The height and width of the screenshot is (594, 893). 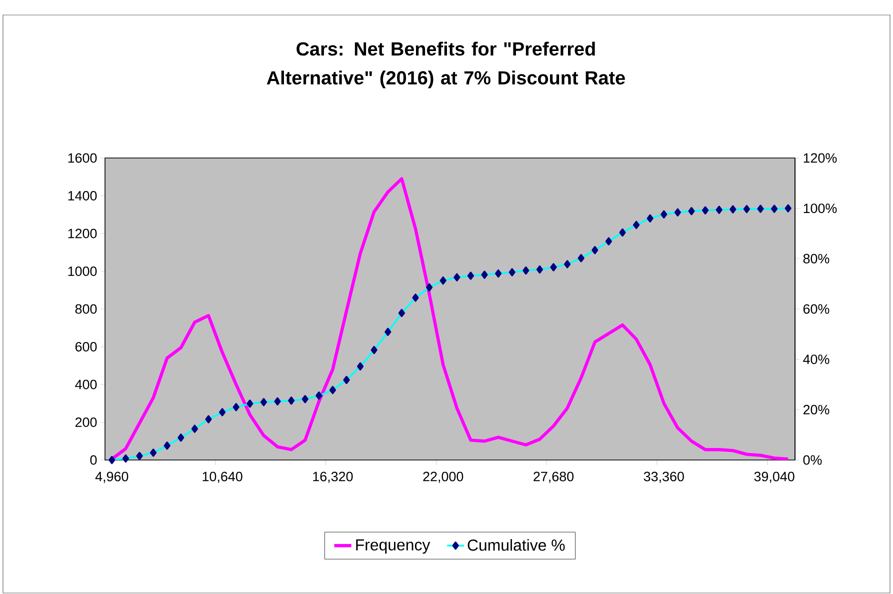 What do you see at coordinates (222, 477) in the screenshot?
I see `x-tick-label: 10,640` at bounding box center [222, 477].